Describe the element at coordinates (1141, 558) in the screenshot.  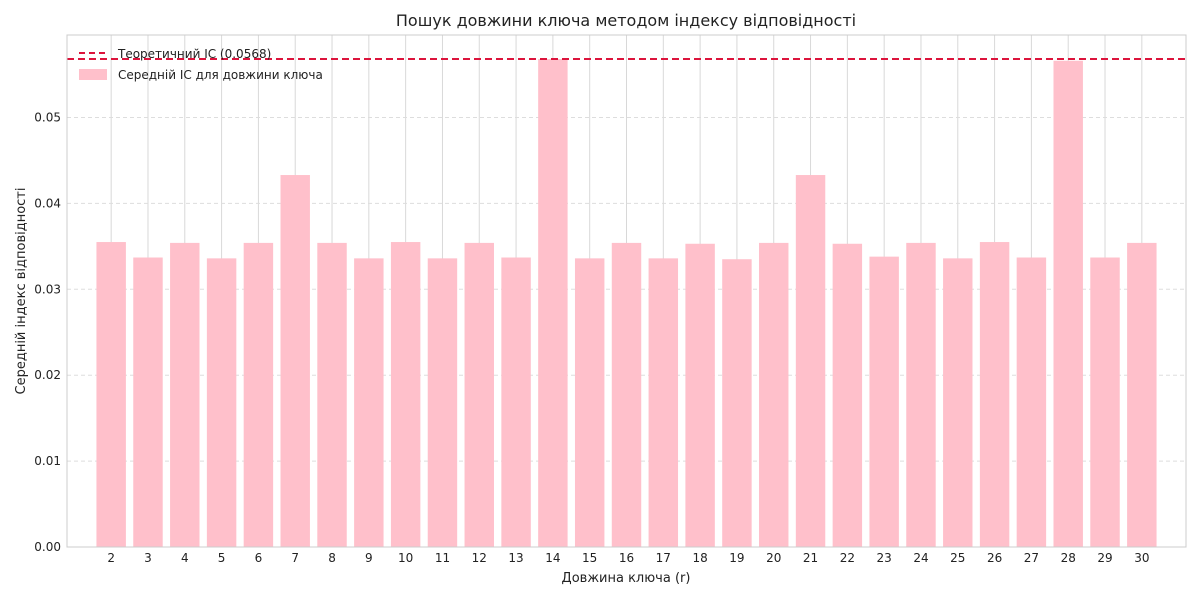
I see `x-tick-label: 30` at that location.